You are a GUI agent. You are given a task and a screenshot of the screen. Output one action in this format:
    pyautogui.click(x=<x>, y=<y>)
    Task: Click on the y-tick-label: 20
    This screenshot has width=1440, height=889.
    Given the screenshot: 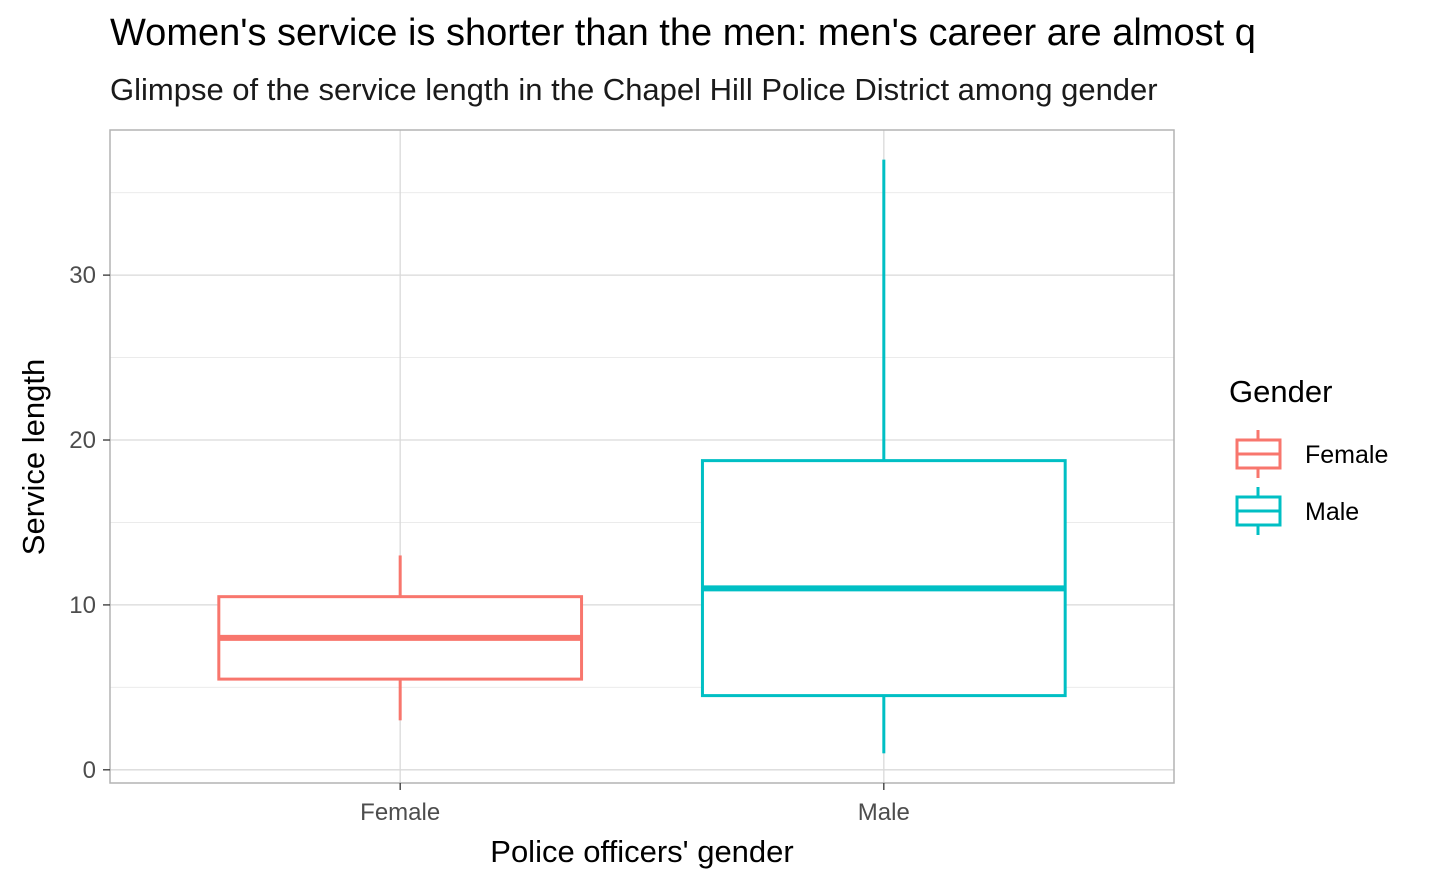 What is the action you would take?
    pyautogui.click(x=82, y=440)
    